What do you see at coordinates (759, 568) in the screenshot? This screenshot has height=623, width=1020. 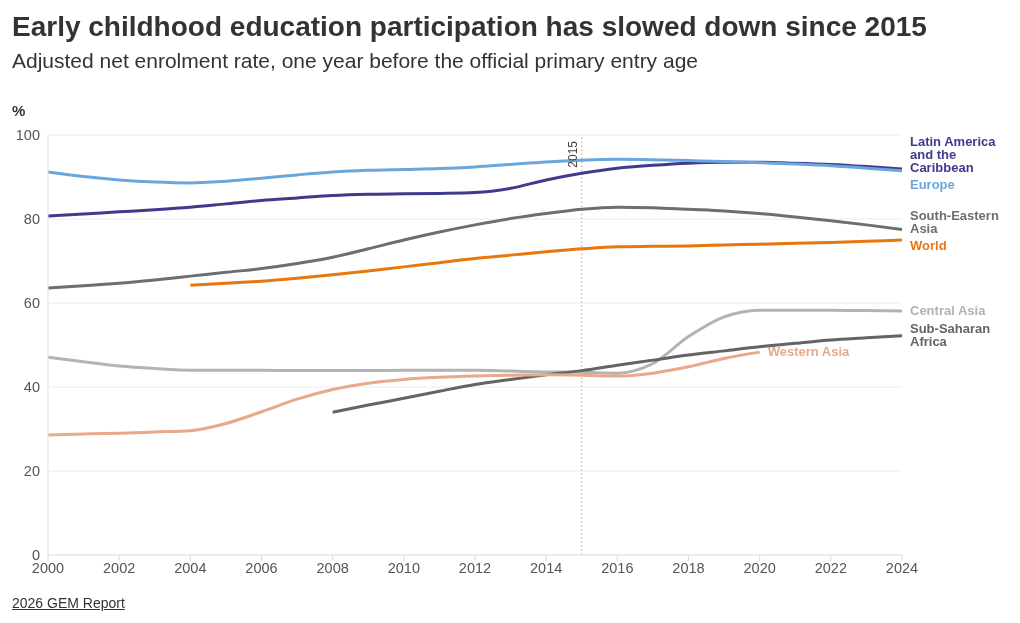 I see `x-tick-label: 2020` at bounding box center [759, 568].